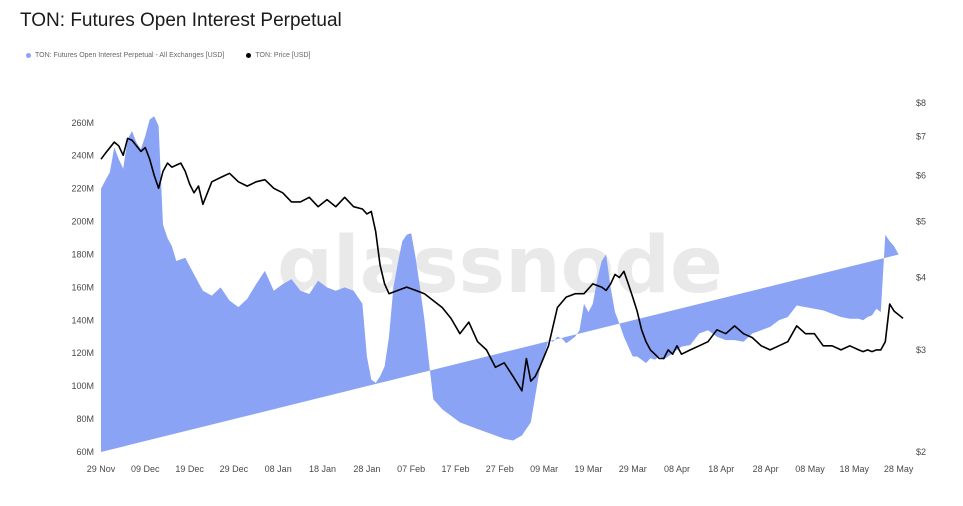 This screenshot has width=963, height=506. Describe the element at coordinates (283, 55) in the screenshot. I see `legend-label-price: TON: Price [USD]` at that location.